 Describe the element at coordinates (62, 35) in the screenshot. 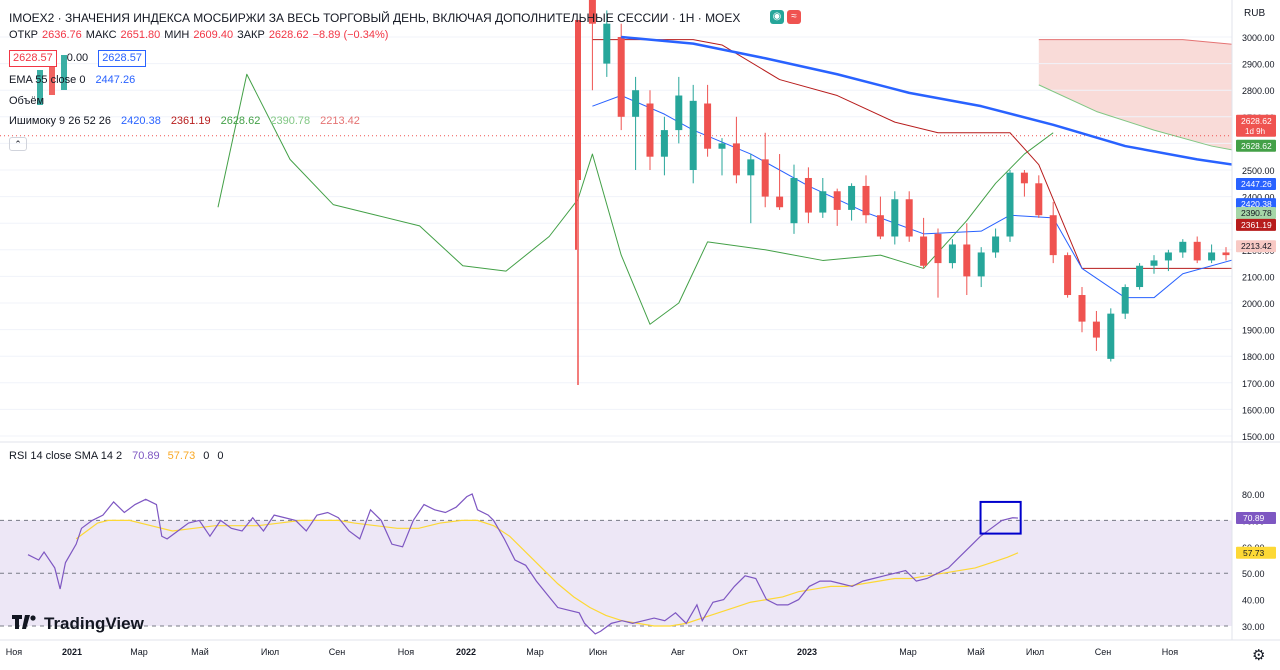

I see `open-value: 2636.76` at that location.